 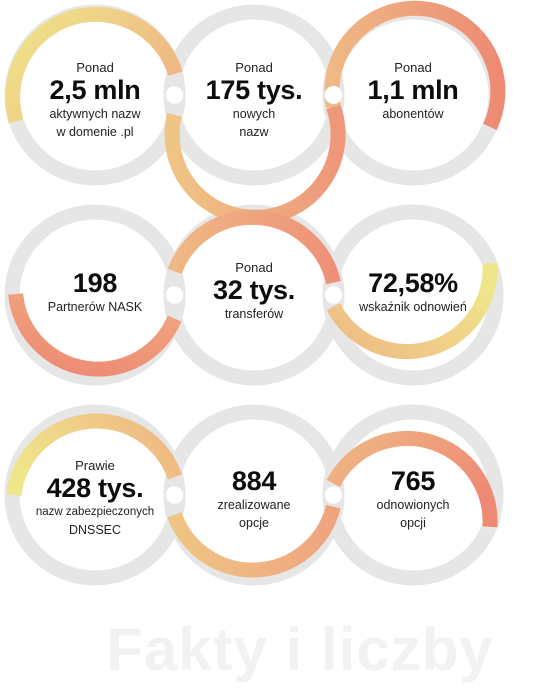 I want to click on stat-transfers: Ponad 32 tys. transferów, so click(x=254, y=291).